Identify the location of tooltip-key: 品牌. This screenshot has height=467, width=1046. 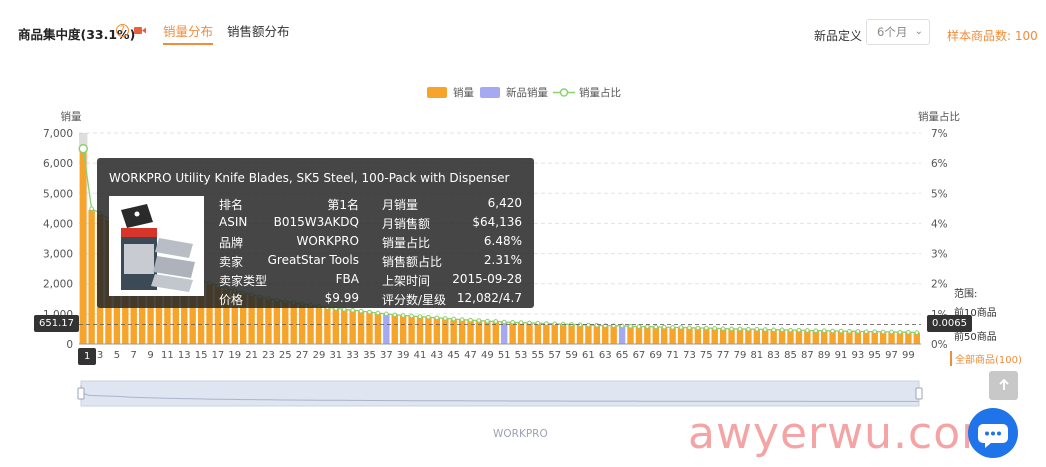
(231, 243).